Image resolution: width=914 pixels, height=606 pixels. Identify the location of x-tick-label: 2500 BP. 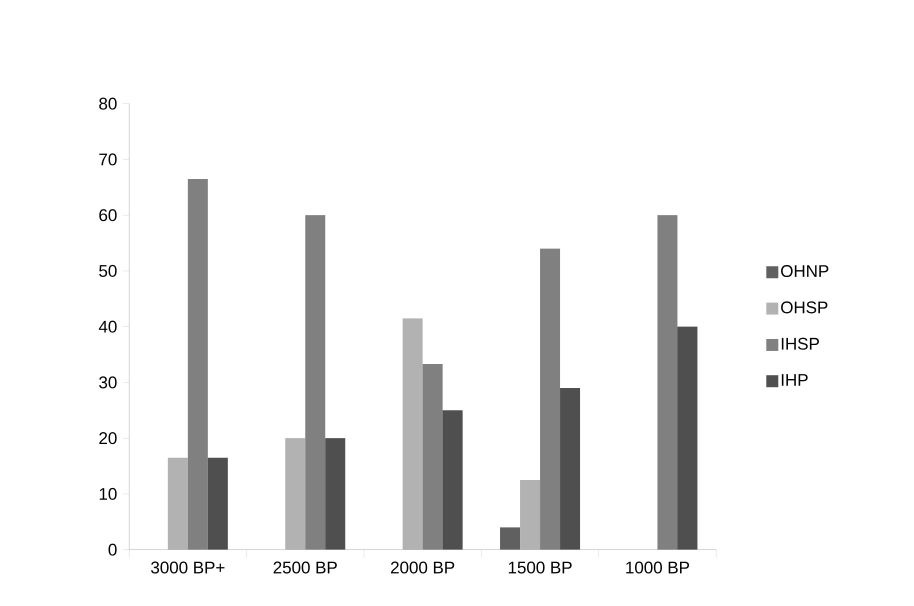
(305, 568).